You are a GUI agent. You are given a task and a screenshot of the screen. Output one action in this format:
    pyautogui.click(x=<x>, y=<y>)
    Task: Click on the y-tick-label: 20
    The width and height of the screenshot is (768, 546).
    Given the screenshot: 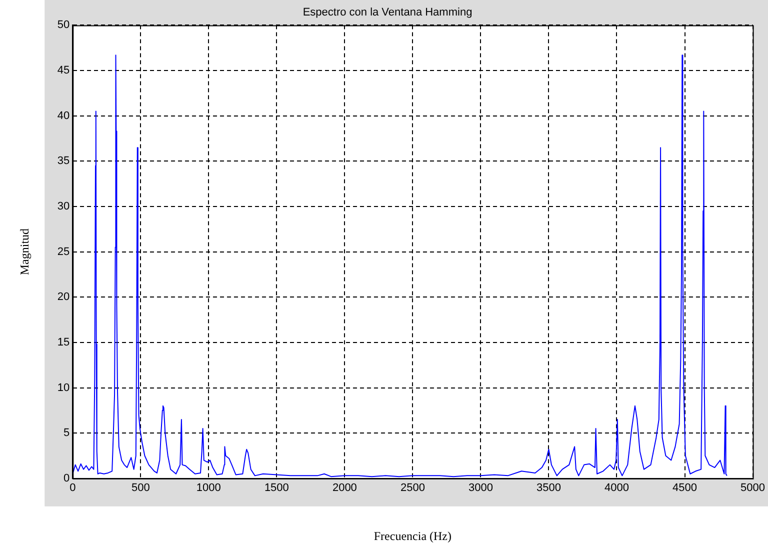 What is the action you would take?
    pyautogui.click(x=63, y=297)
    